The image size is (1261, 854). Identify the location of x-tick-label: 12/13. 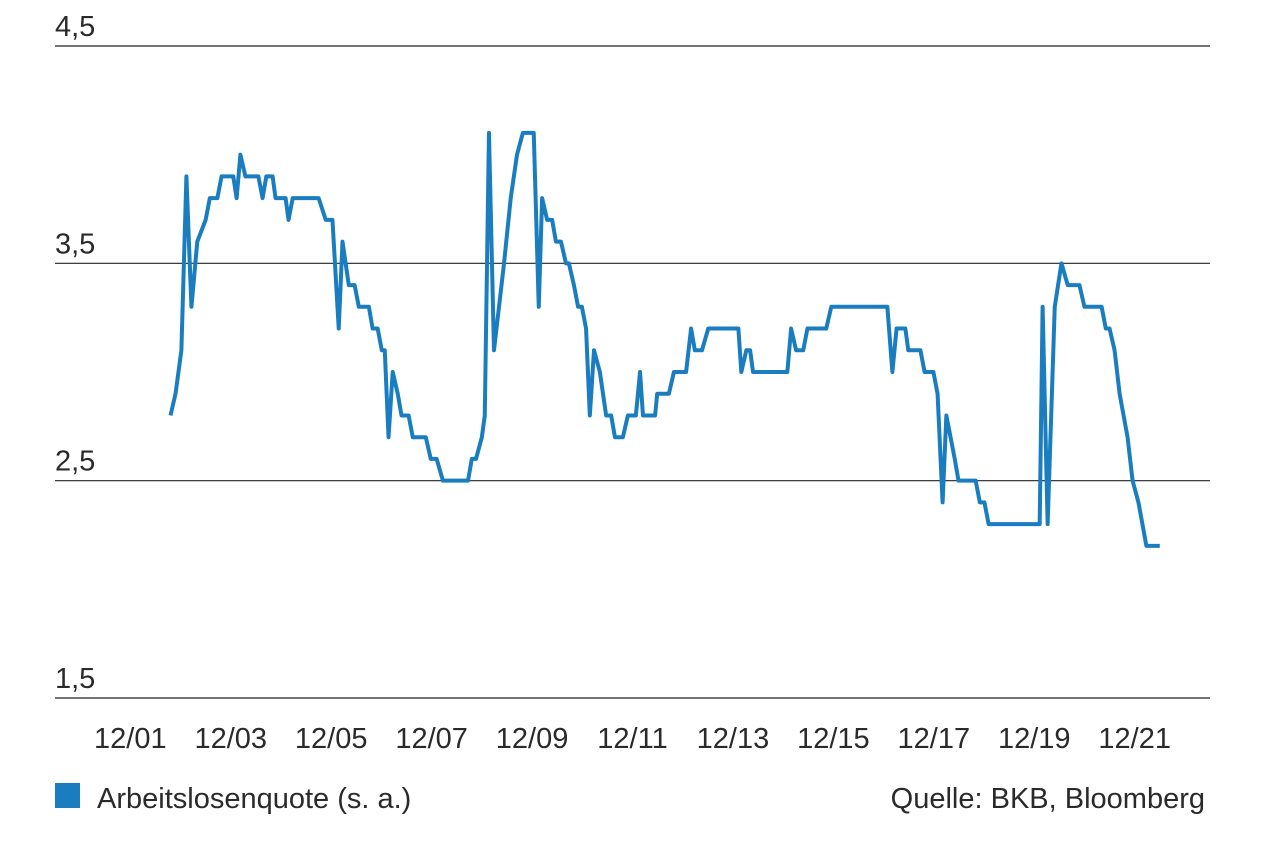
(733, 739).